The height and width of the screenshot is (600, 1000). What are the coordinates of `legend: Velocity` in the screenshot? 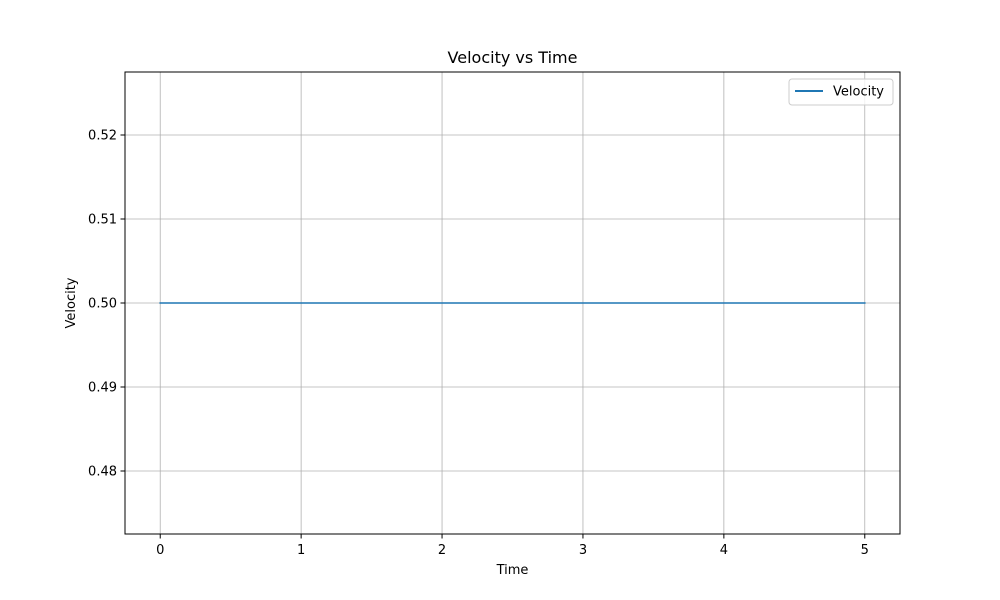 It's located at (841, 92).